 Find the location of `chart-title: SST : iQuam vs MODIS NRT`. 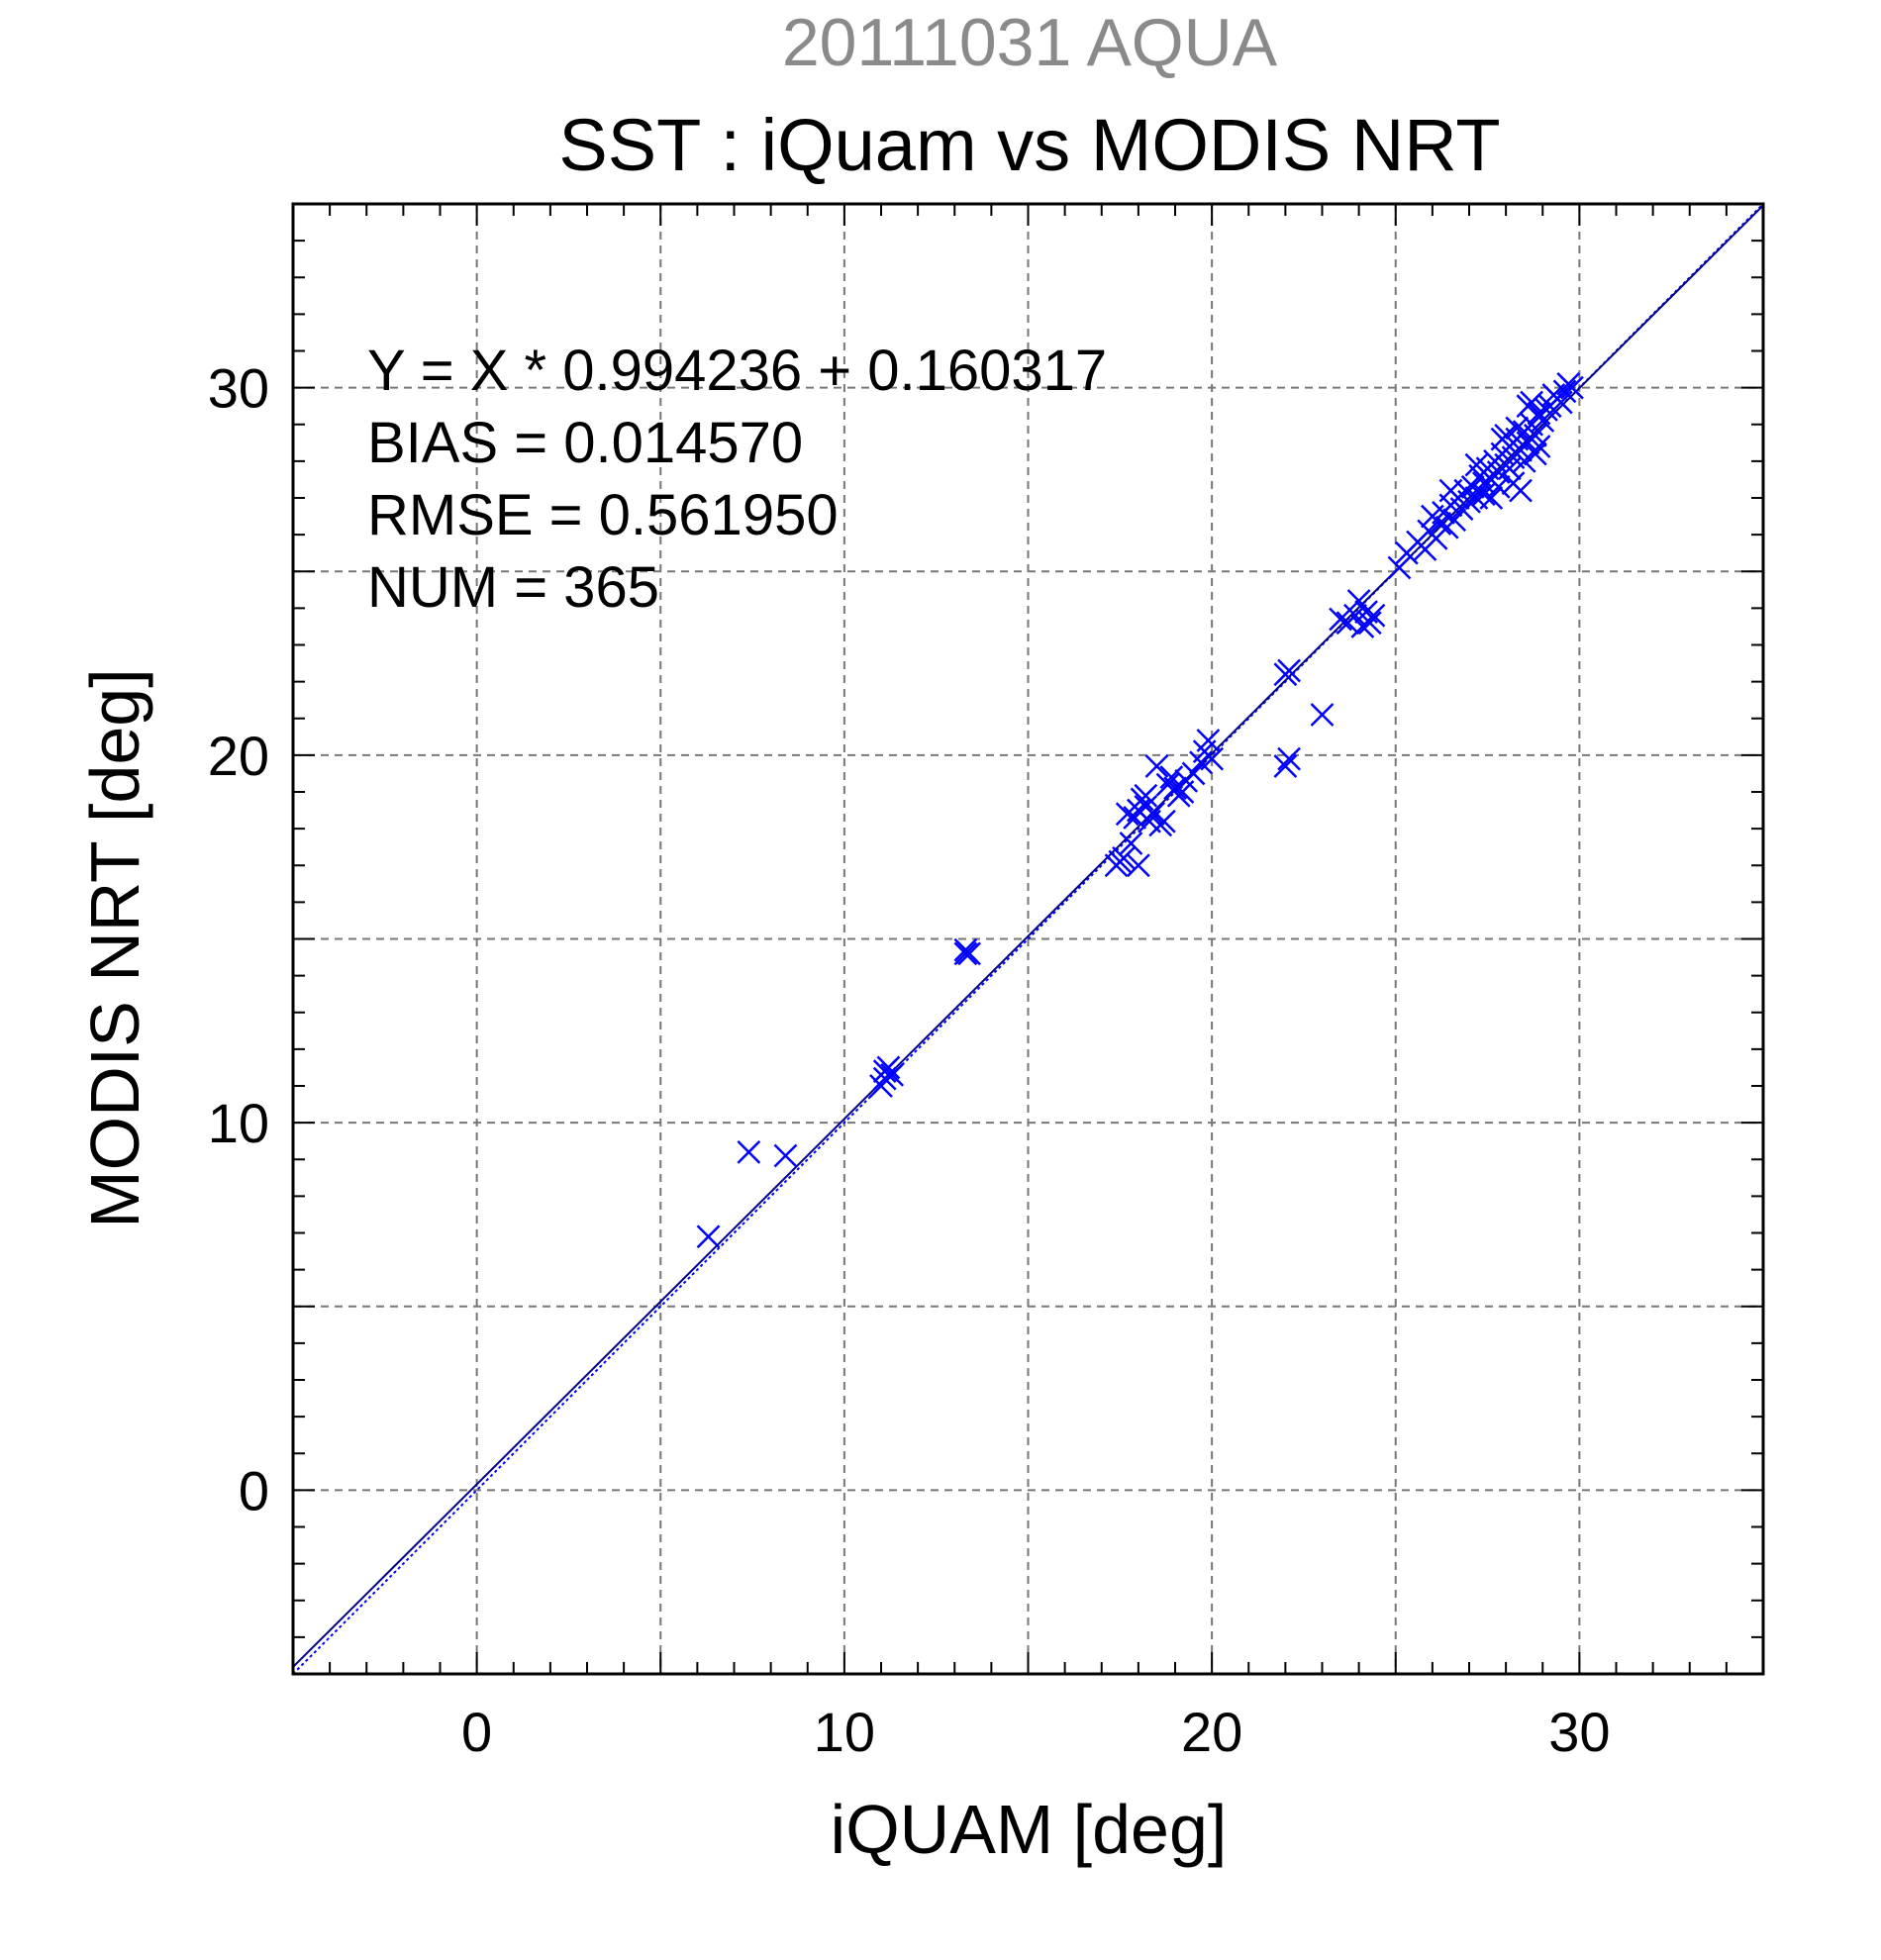

chart-title: SST : iQuam vs MODIS NRT is located at coordinates (1030, 145).